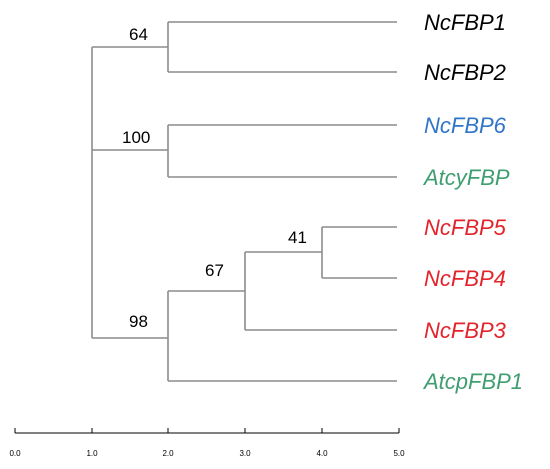 The width and height of the screenshot is (550, 469). What do you see at coordinates (15, 453) in the screenshot?
I see `axis-tick-label-0: 0.0` at bounding box center [15, 453].